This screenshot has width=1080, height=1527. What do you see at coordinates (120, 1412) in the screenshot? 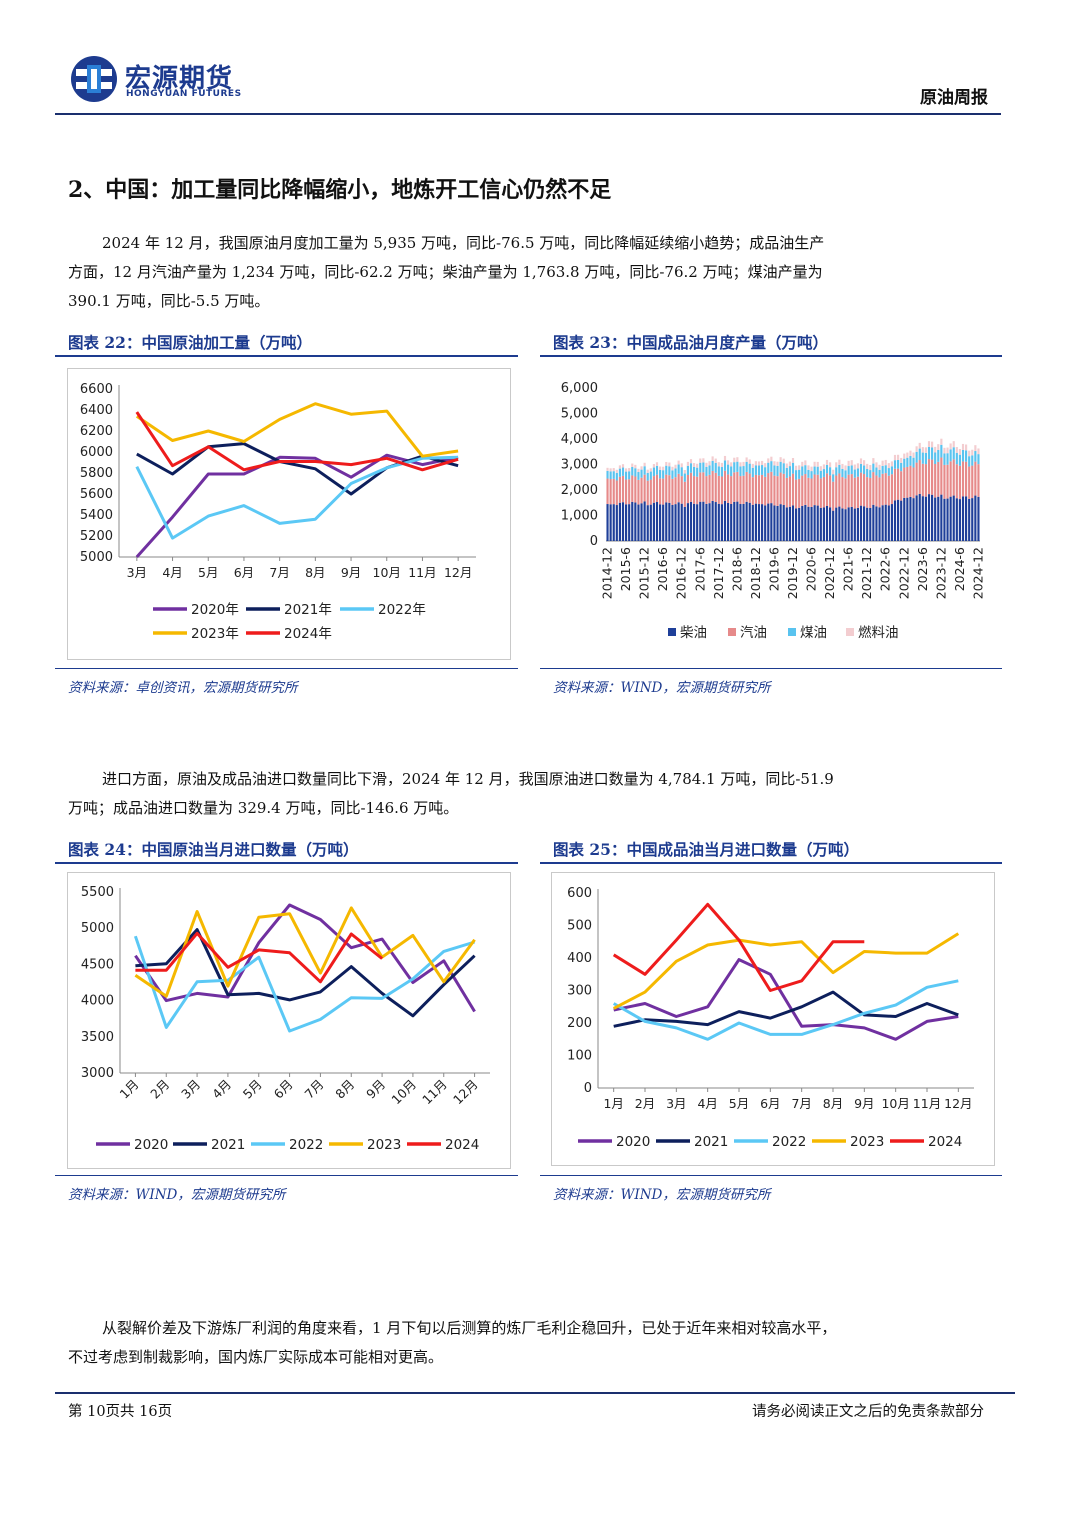
I see `page-number: 第 10页共 16页` at bounding box center [120, 1412].